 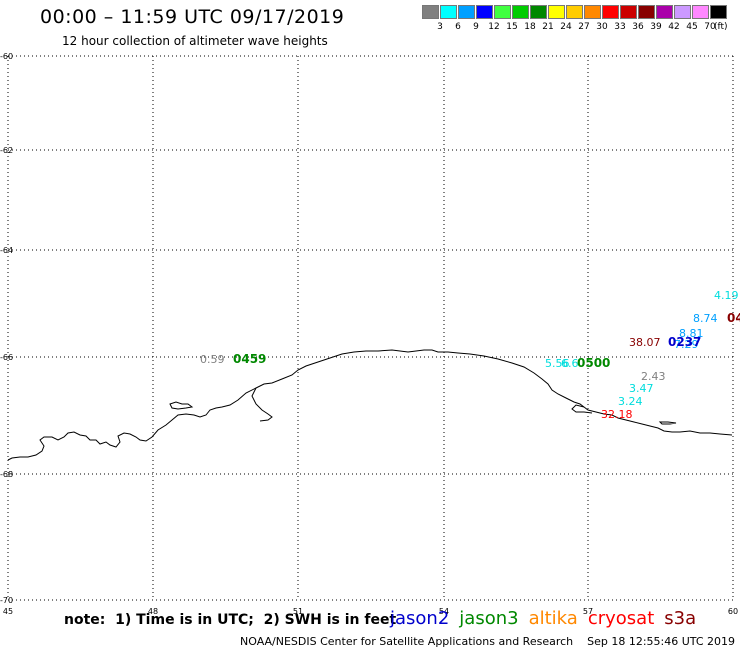 I want to click on y-tick-label: -66, so click(x=6, y=357).